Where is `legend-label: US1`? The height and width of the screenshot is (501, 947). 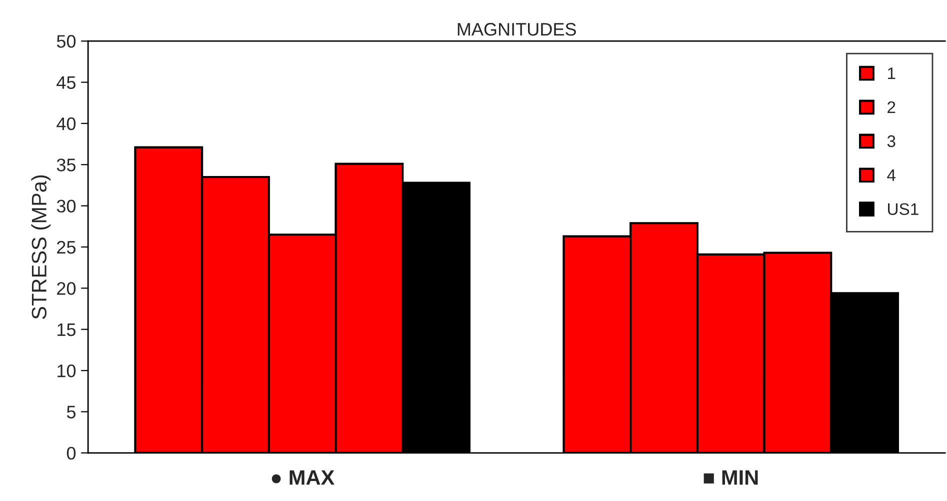
legend-label: US1 is located at coordinates (903, 209).